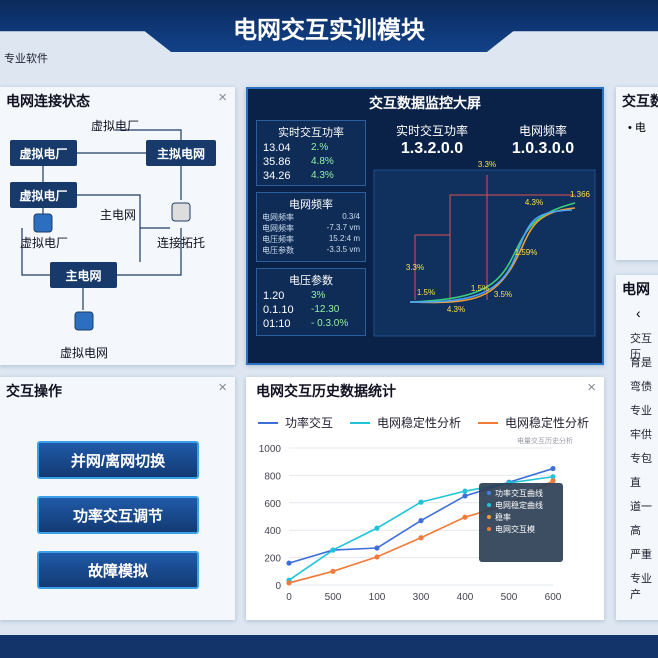  What do you see at coordinates (278, 250) in the screenshot?
I see `card-cell: 电压参数` at bounding box center [278, 250].